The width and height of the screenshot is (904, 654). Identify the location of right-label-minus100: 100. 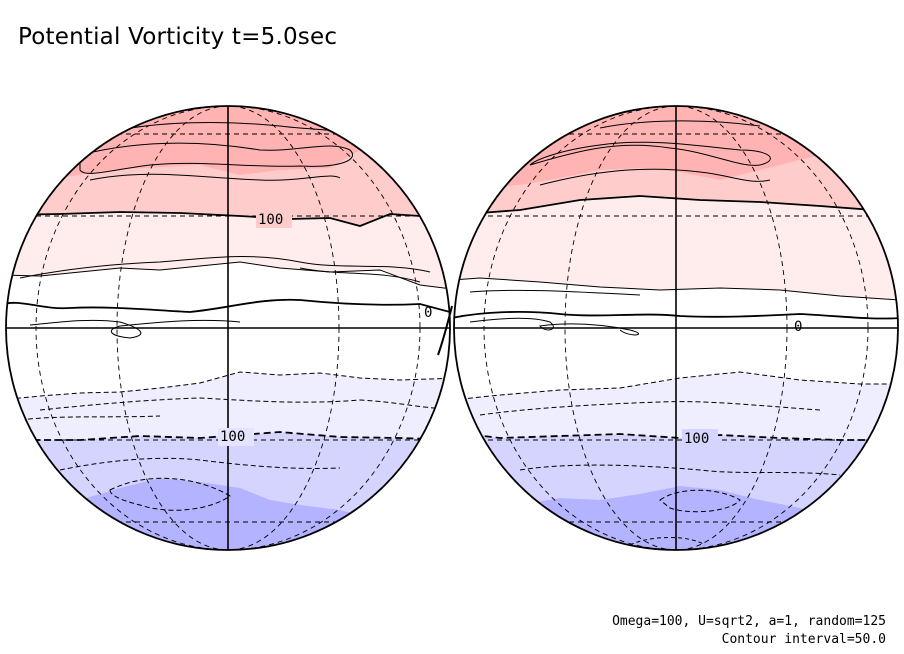
(696, 439).